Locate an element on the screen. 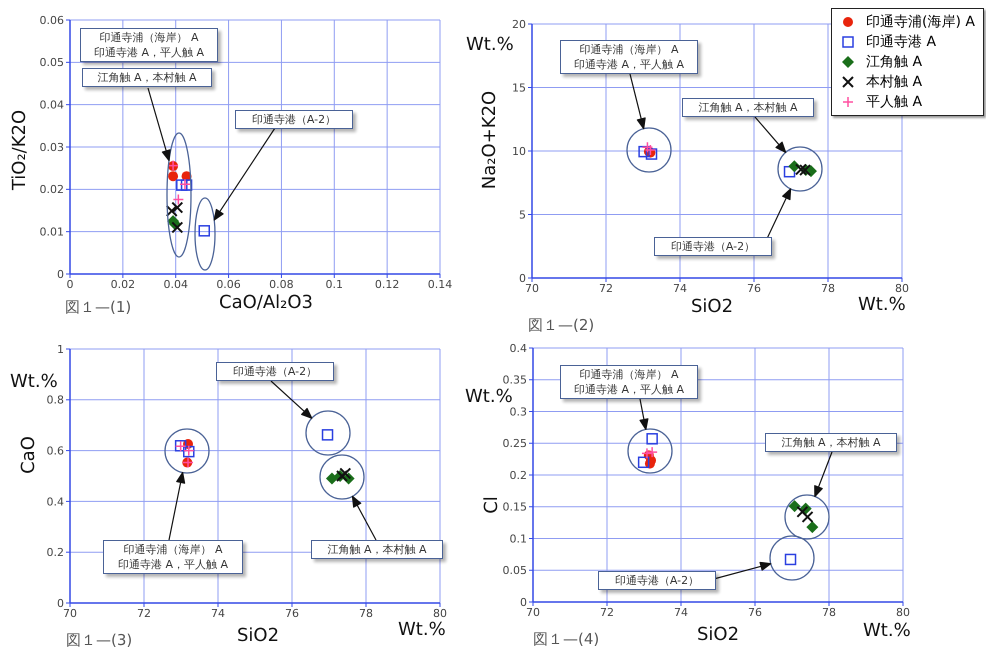 The width and height of the screenshot is (986, 650). legend-label: 本村触 A is located at coordinates (894, 82).